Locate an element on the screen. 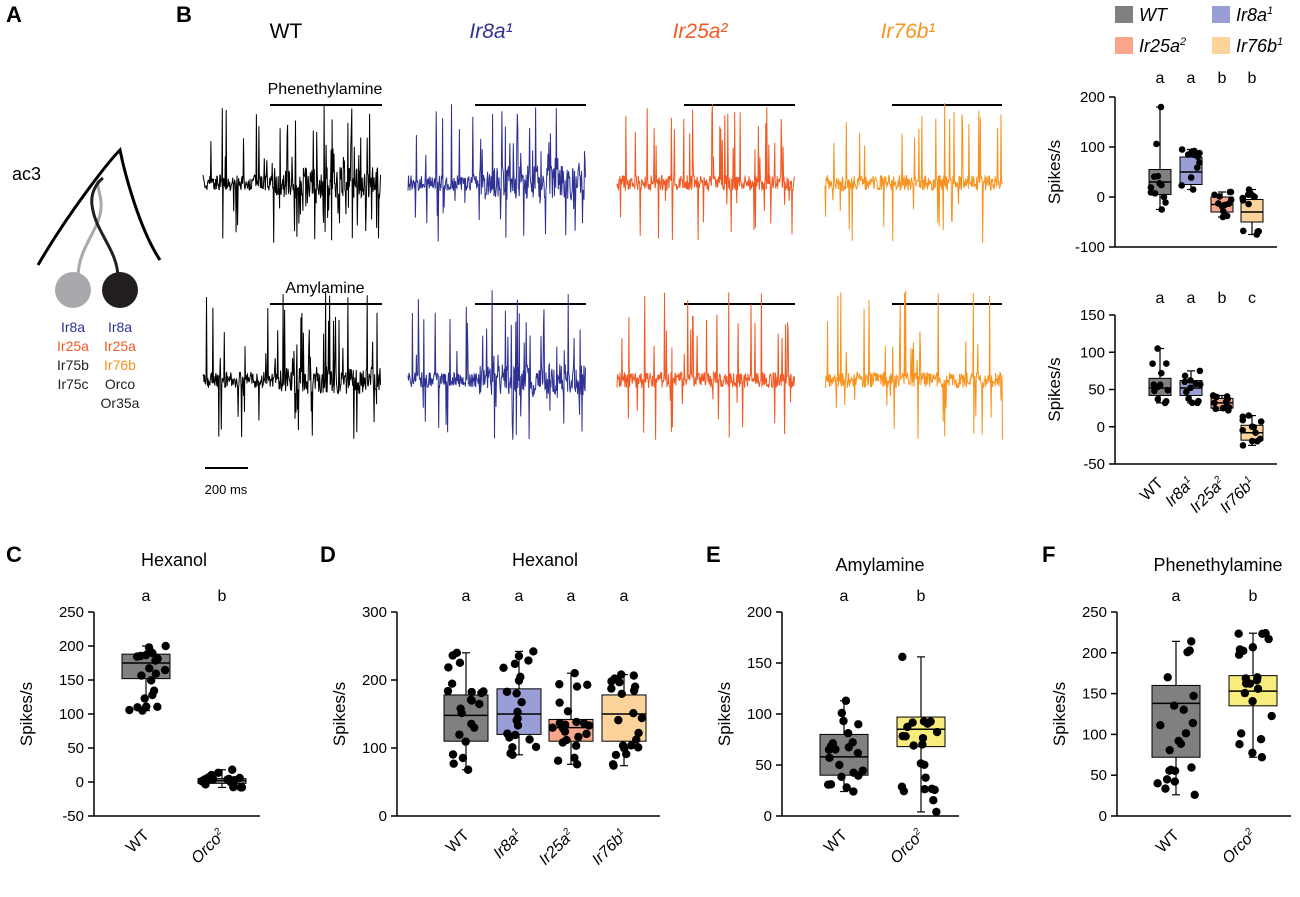  trace-genotype-label: Ir76b¹ is located at coordinates (908, 31).